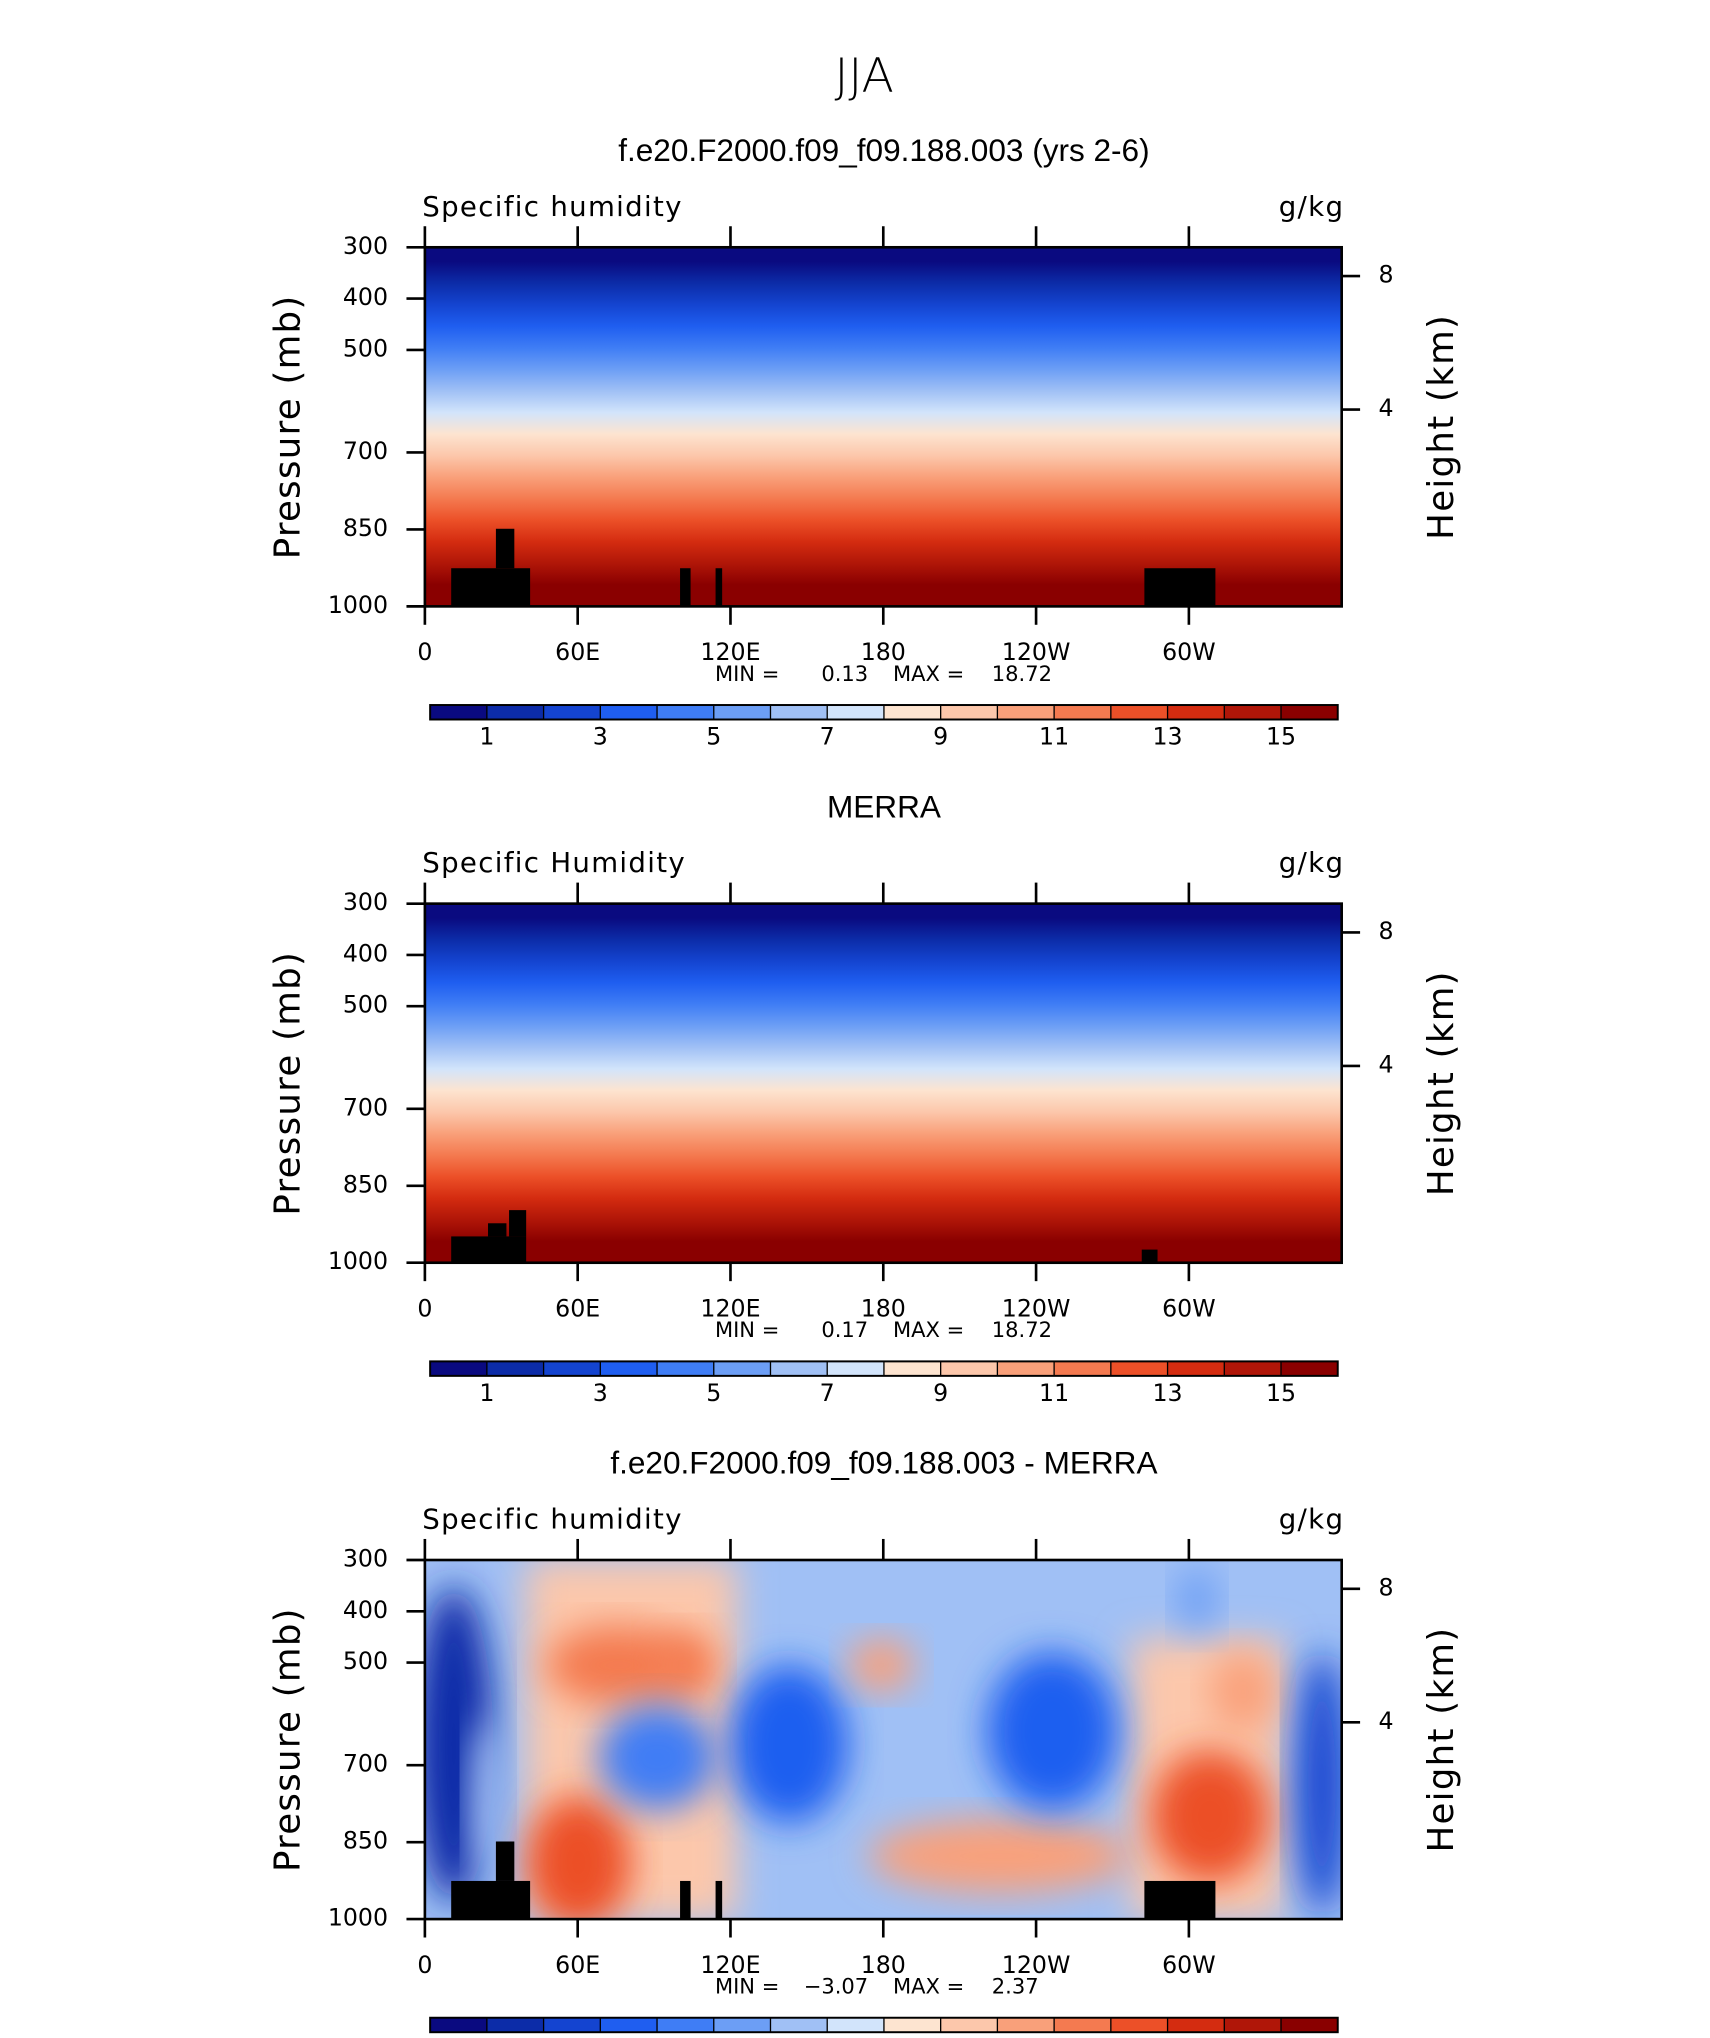  What do you see at coordinates (836, 1985) in the screenshot?
I see `min-value: −3.07` at bounding box center [836, 1985].